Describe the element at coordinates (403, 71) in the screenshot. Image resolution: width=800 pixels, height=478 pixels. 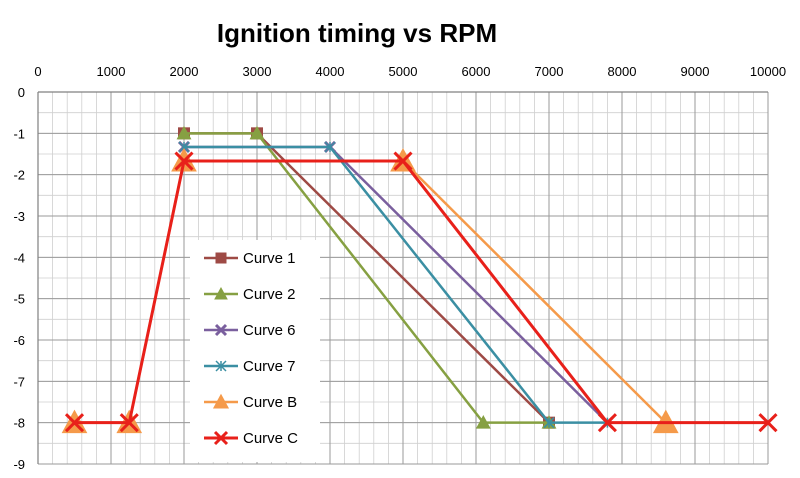
I see `x-tick-label: 5000` at that location.